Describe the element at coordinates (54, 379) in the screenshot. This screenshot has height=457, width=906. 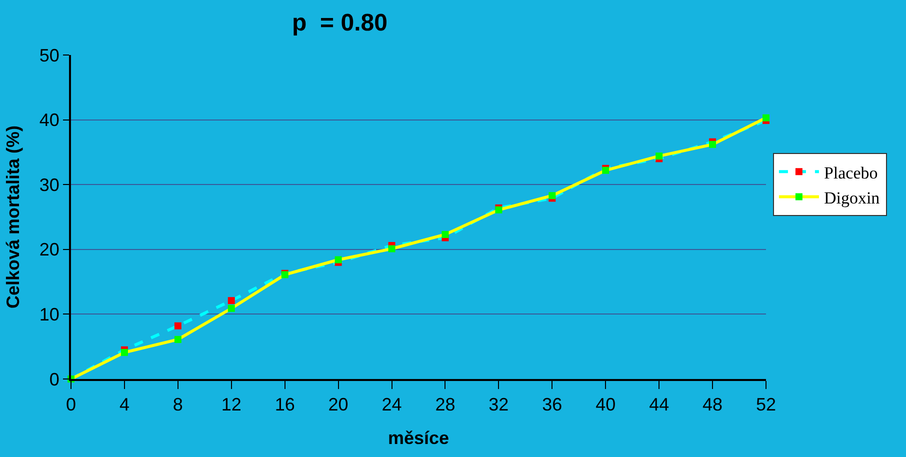
I see `y-tick-label: 0` at that location.